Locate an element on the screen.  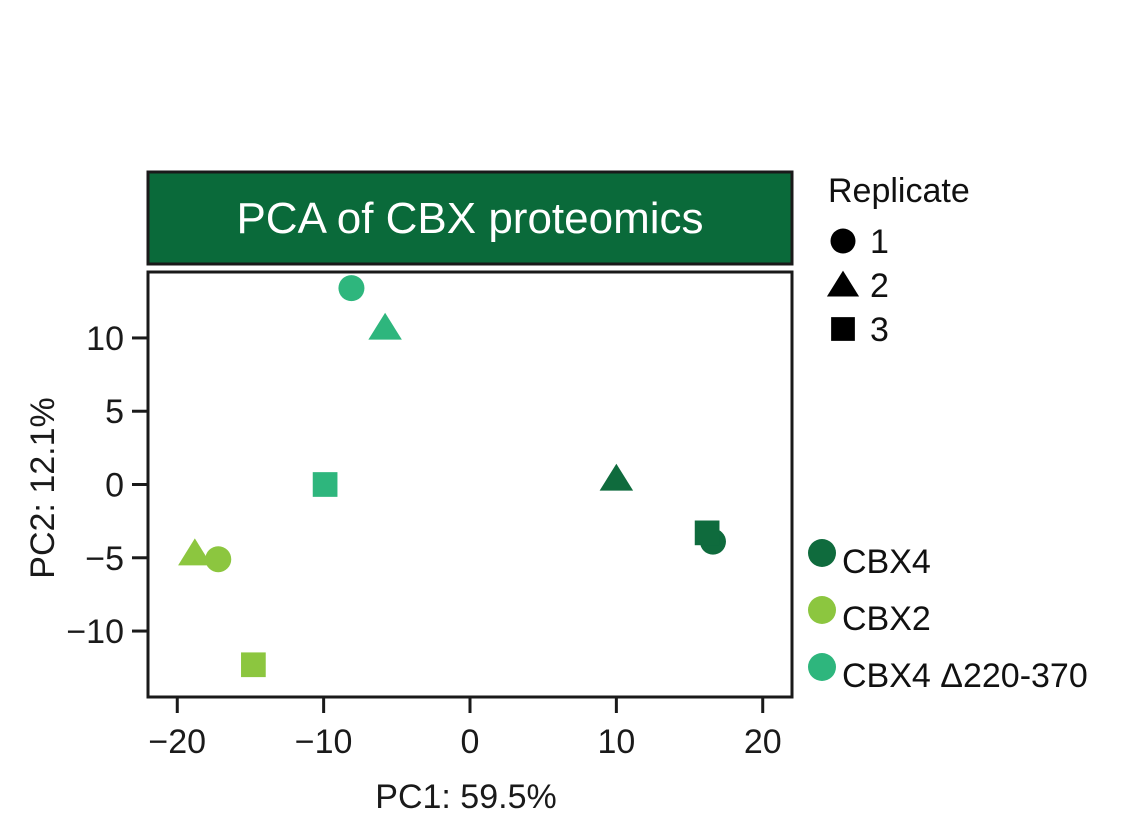
replicate-legend-label: 2 is located at coordinates (879, 286).